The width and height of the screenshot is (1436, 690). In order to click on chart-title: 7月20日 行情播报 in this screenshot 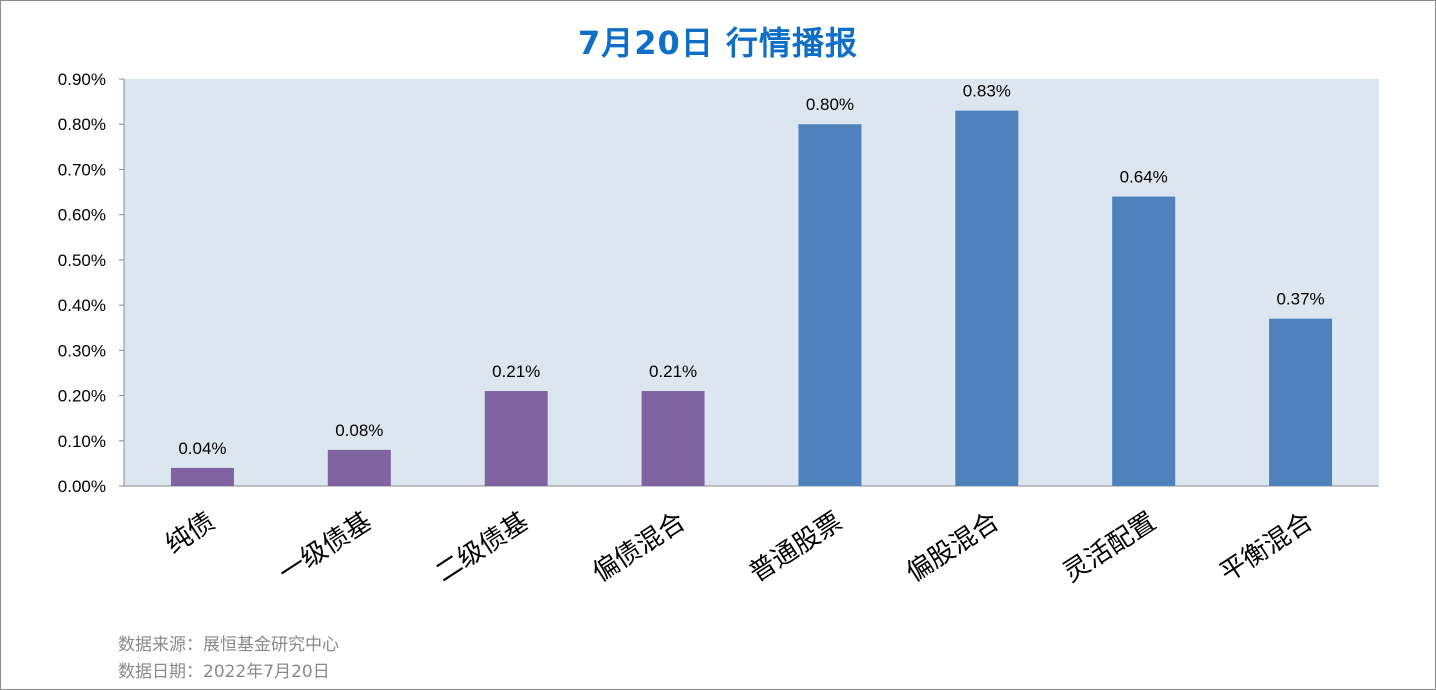, I will do `click(718, 43)`.